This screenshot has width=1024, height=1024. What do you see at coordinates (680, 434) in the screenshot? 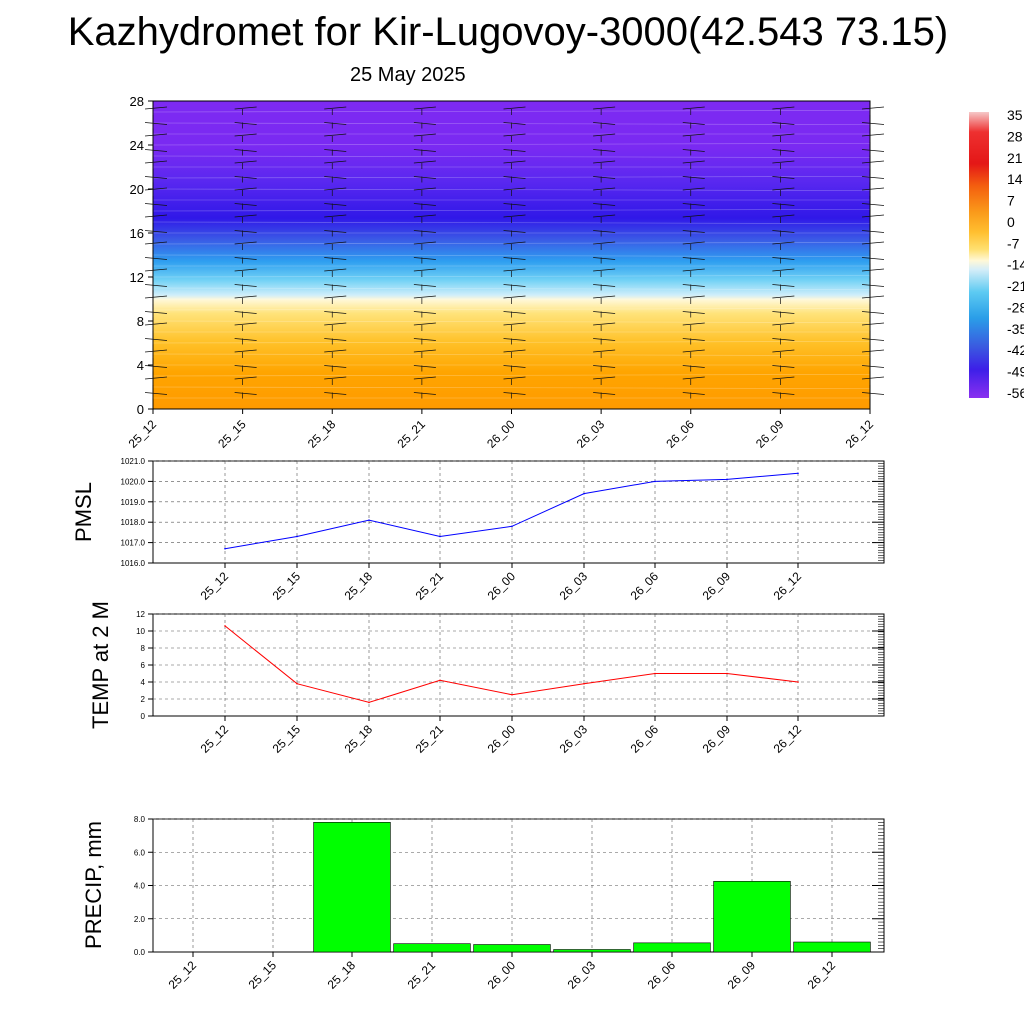
I see `xsec-x-tick-label: 26_06` at bounding box center [680, 434].